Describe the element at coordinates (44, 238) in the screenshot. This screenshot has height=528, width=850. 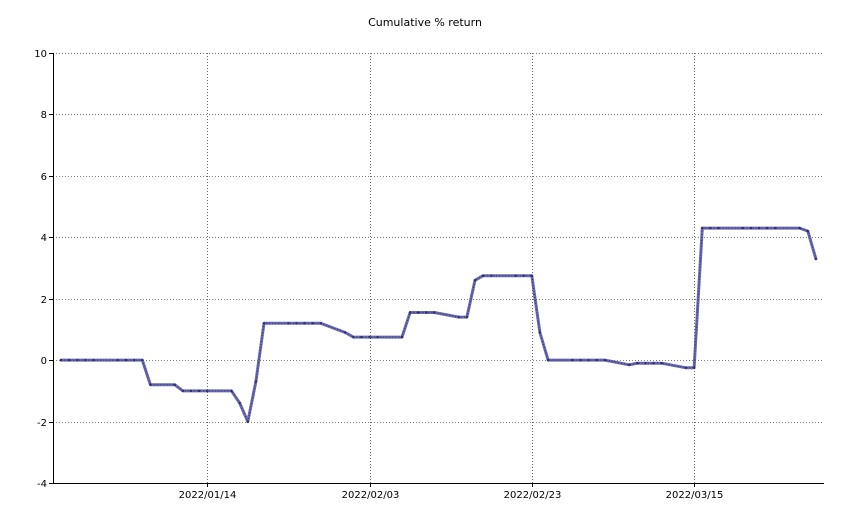
I see `y-tick-label: 4` at that location.